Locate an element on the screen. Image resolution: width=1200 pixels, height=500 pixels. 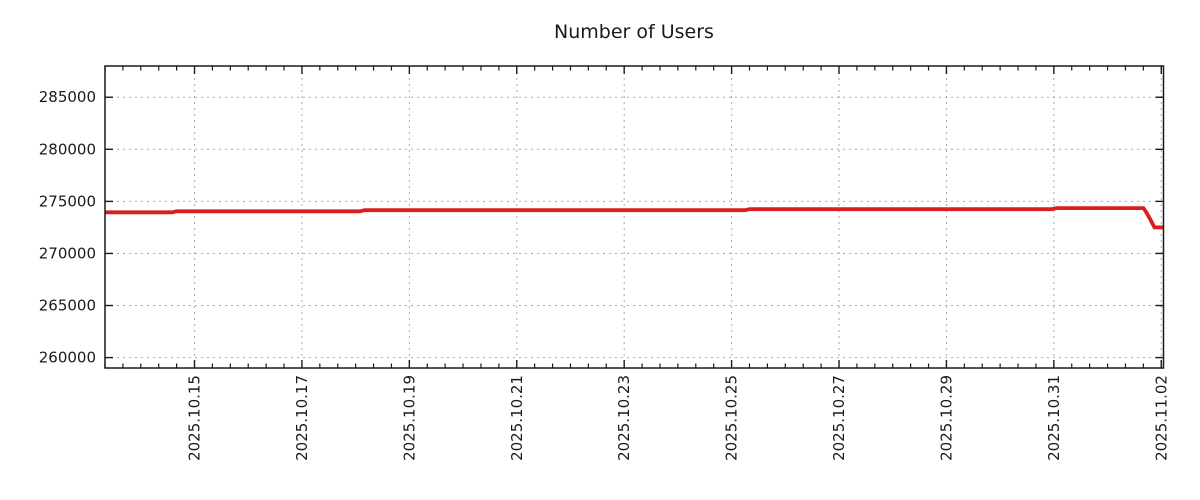
y-tick-label: 275000 is located at coordinates (67, 201).